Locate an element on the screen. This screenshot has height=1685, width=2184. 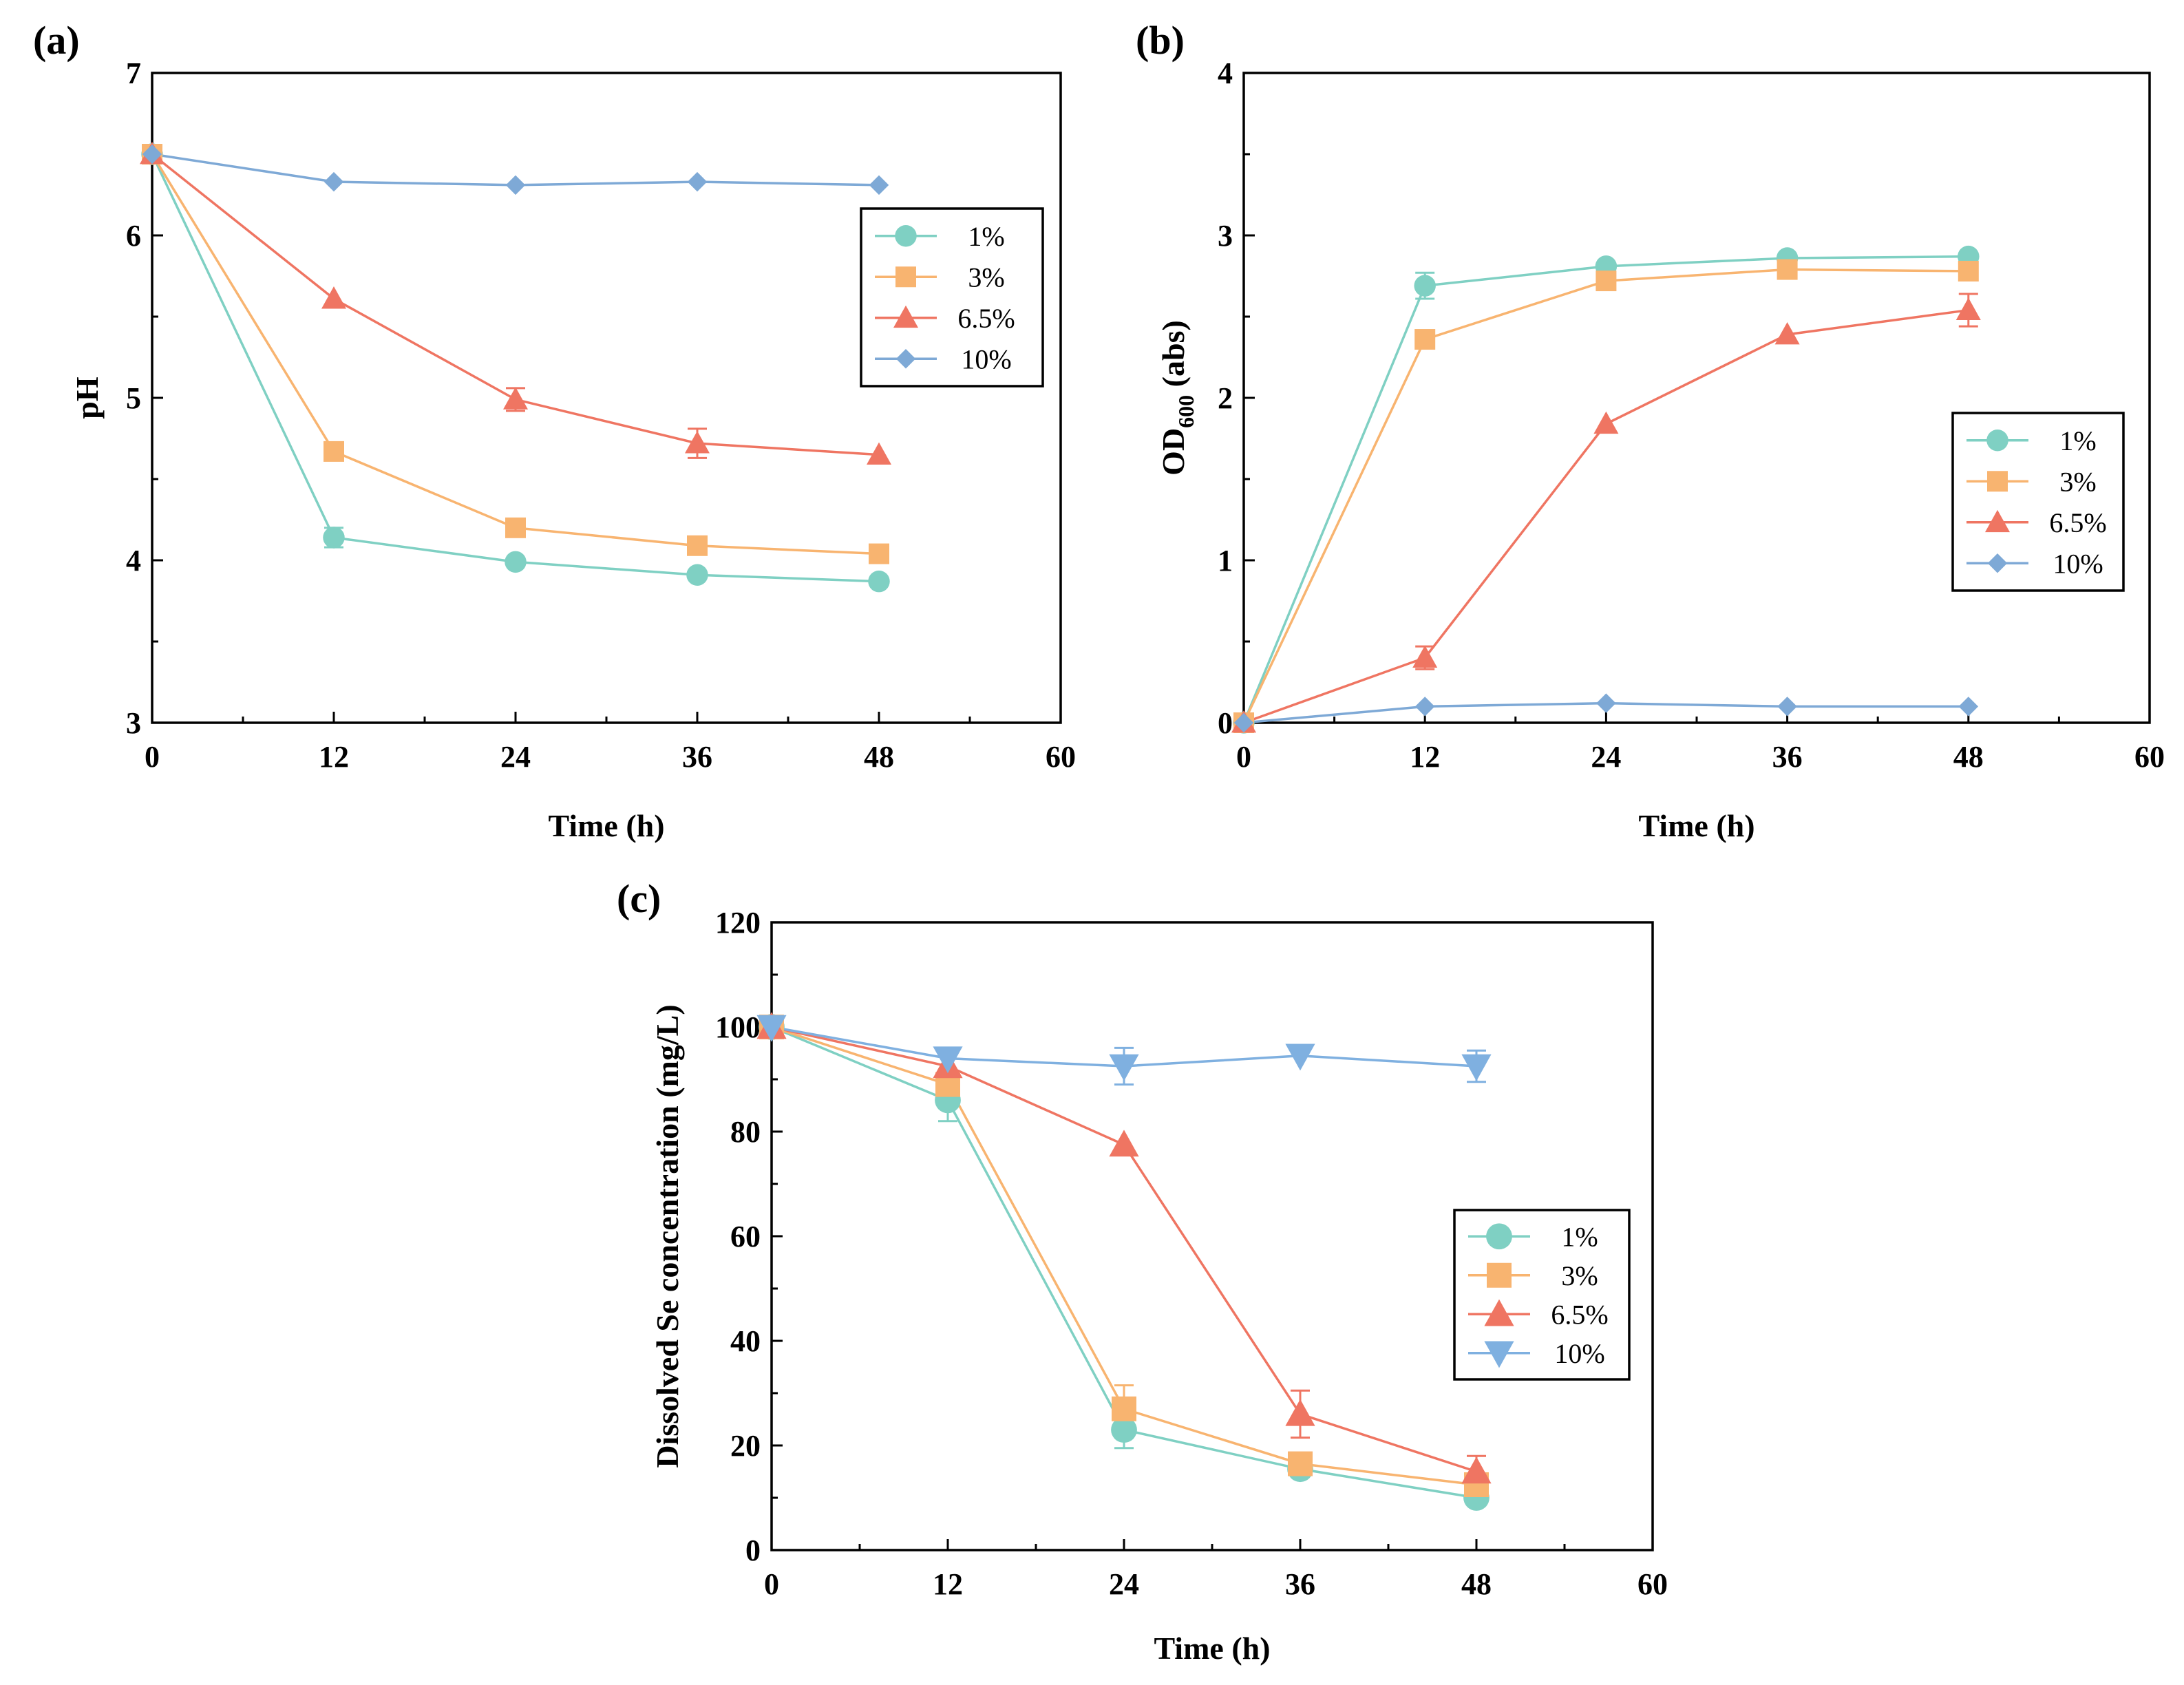
series-layer-b is located at coordinates (1606, 489).